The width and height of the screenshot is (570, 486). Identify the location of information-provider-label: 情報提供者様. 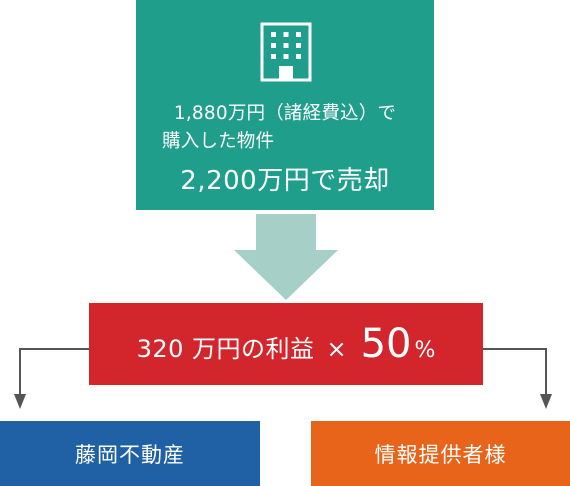
(440, 454).